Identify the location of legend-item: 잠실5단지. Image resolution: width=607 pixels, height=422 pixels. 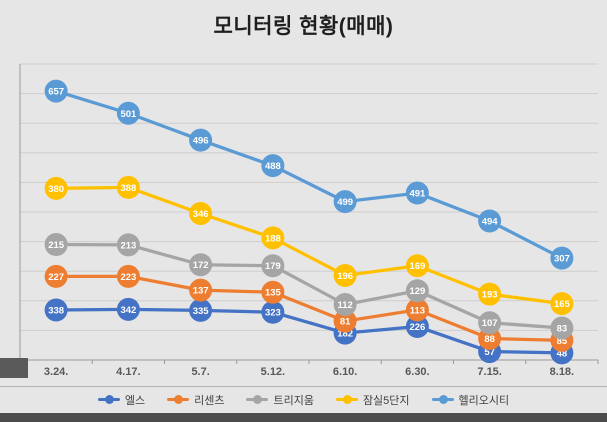
(372, 400).